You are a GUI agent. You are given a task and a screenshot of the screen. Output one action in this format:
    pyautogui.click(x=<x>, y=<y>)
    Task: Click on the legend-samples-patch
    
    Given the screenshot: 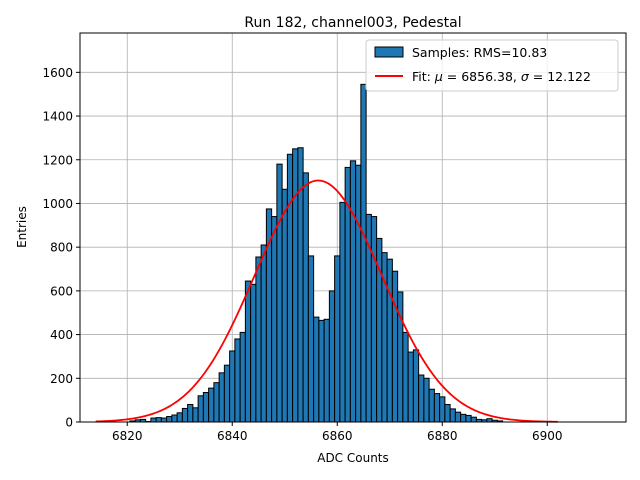 What is the action you would take?
    pyautogui.click(x=389, y=52)
    